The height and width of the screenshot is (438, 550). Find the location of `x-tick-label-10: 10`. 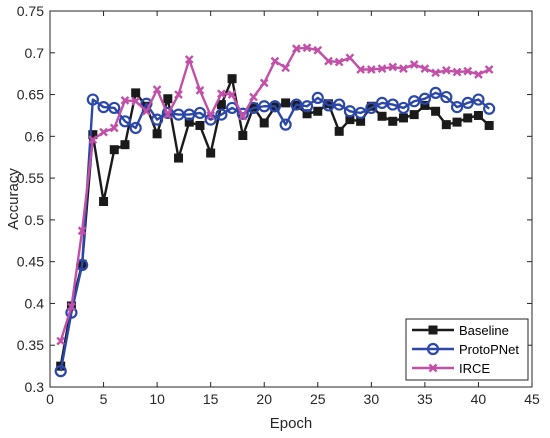

x-tick-label-10: 10 is located at coordinates (157, 399).